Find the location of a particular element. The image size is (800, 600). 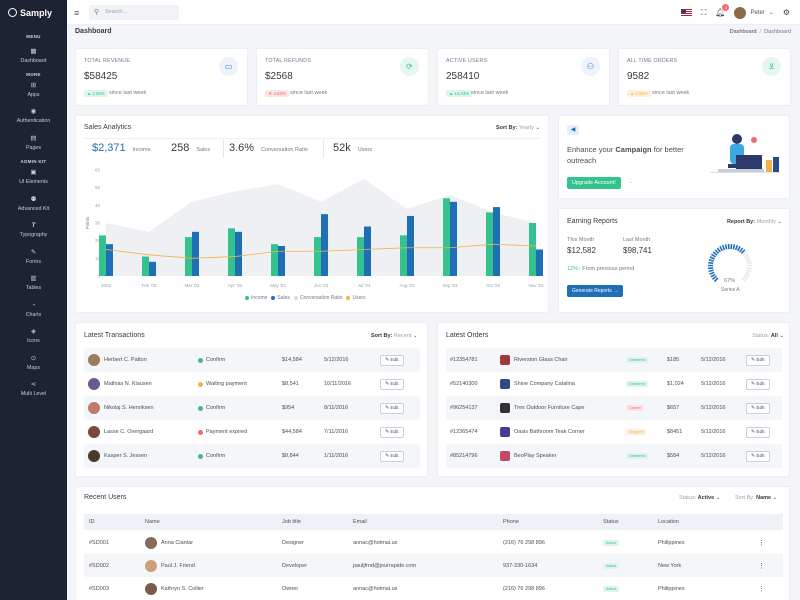

bell-icon: 🔔︎ 3 is located at coordinates (722, 10).